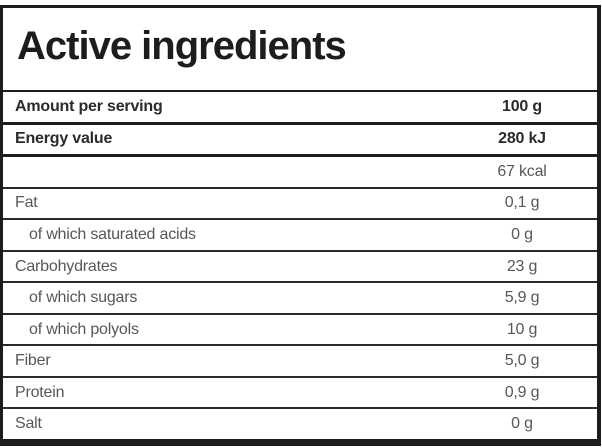 The image size is (602, 448). I want to click on row-label: of which sugars, so click(83, 298).